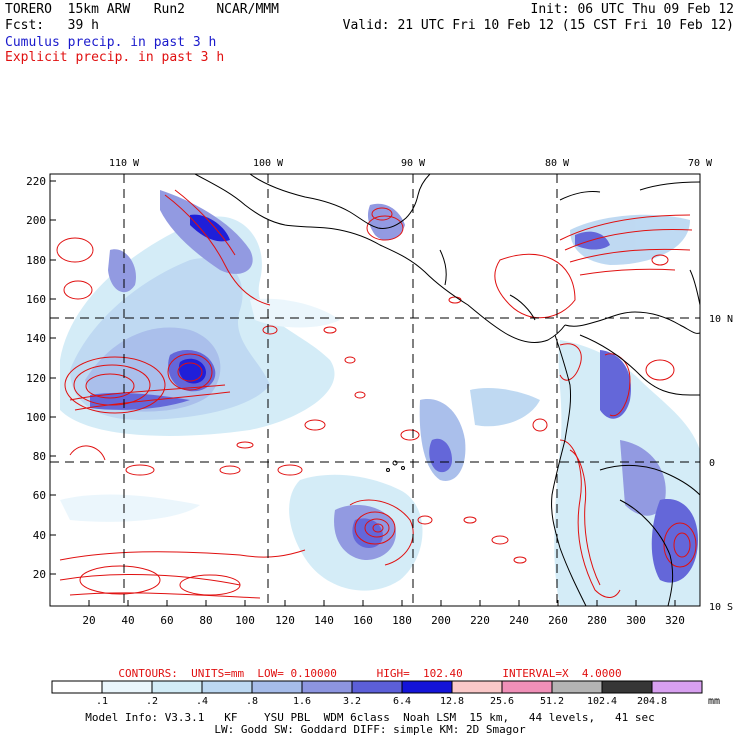  What do you see at coordinates (402, 620) in the screenshot?
I see `x-tick-label: 180` at bounding box center [402, 620].